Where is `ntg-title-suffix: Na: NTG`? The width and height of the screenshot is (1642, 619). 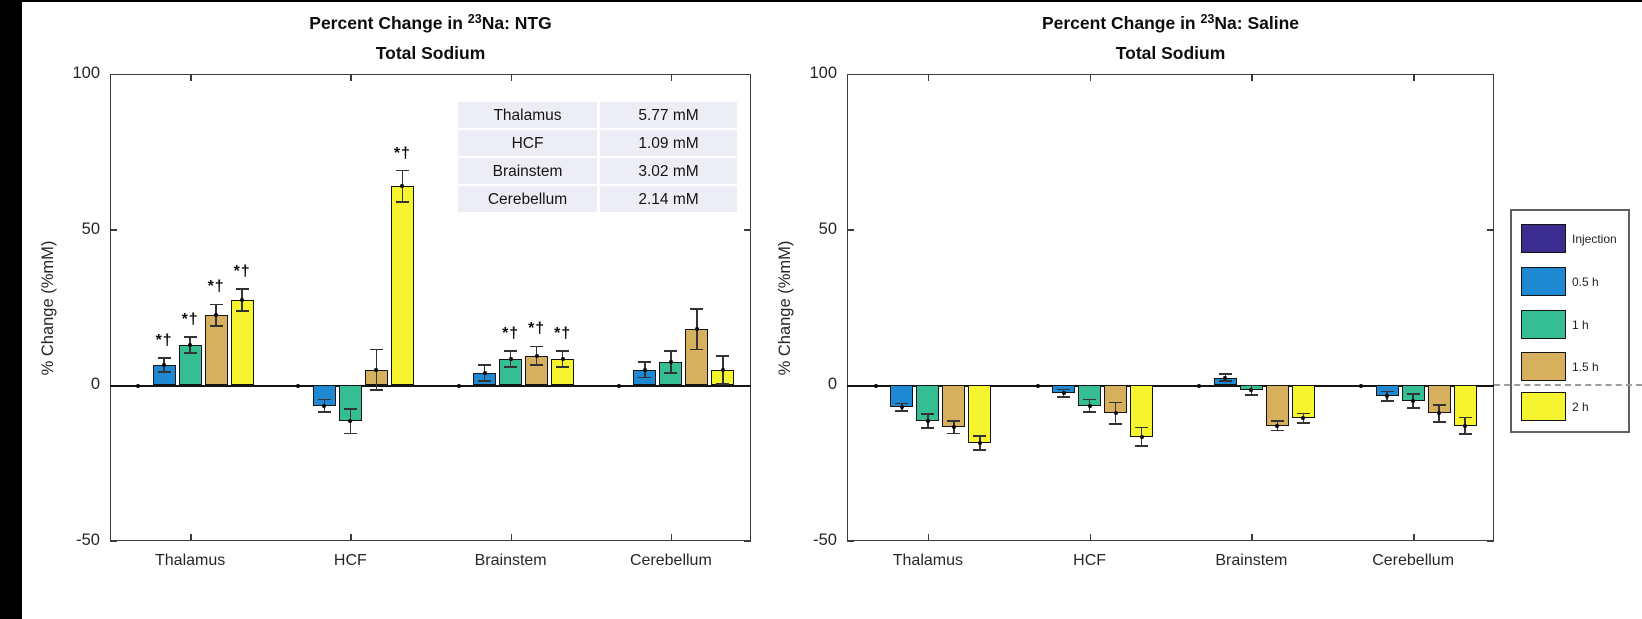 ntg-title-suffix: Na: NTG is located at coordinates (516, 23).